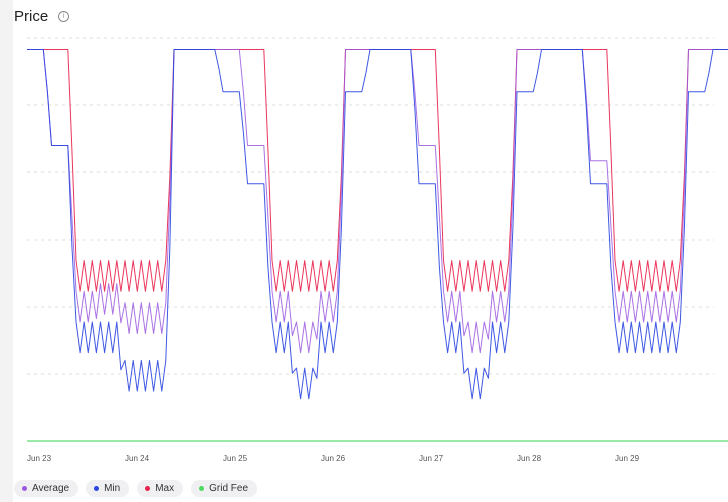 Image resolution: width=728 pixels, height=502 pixels. What do you see at coordinates (97, 488) in the screenshot?
I see `legend-dot-min` at bounding box center [97, 488].